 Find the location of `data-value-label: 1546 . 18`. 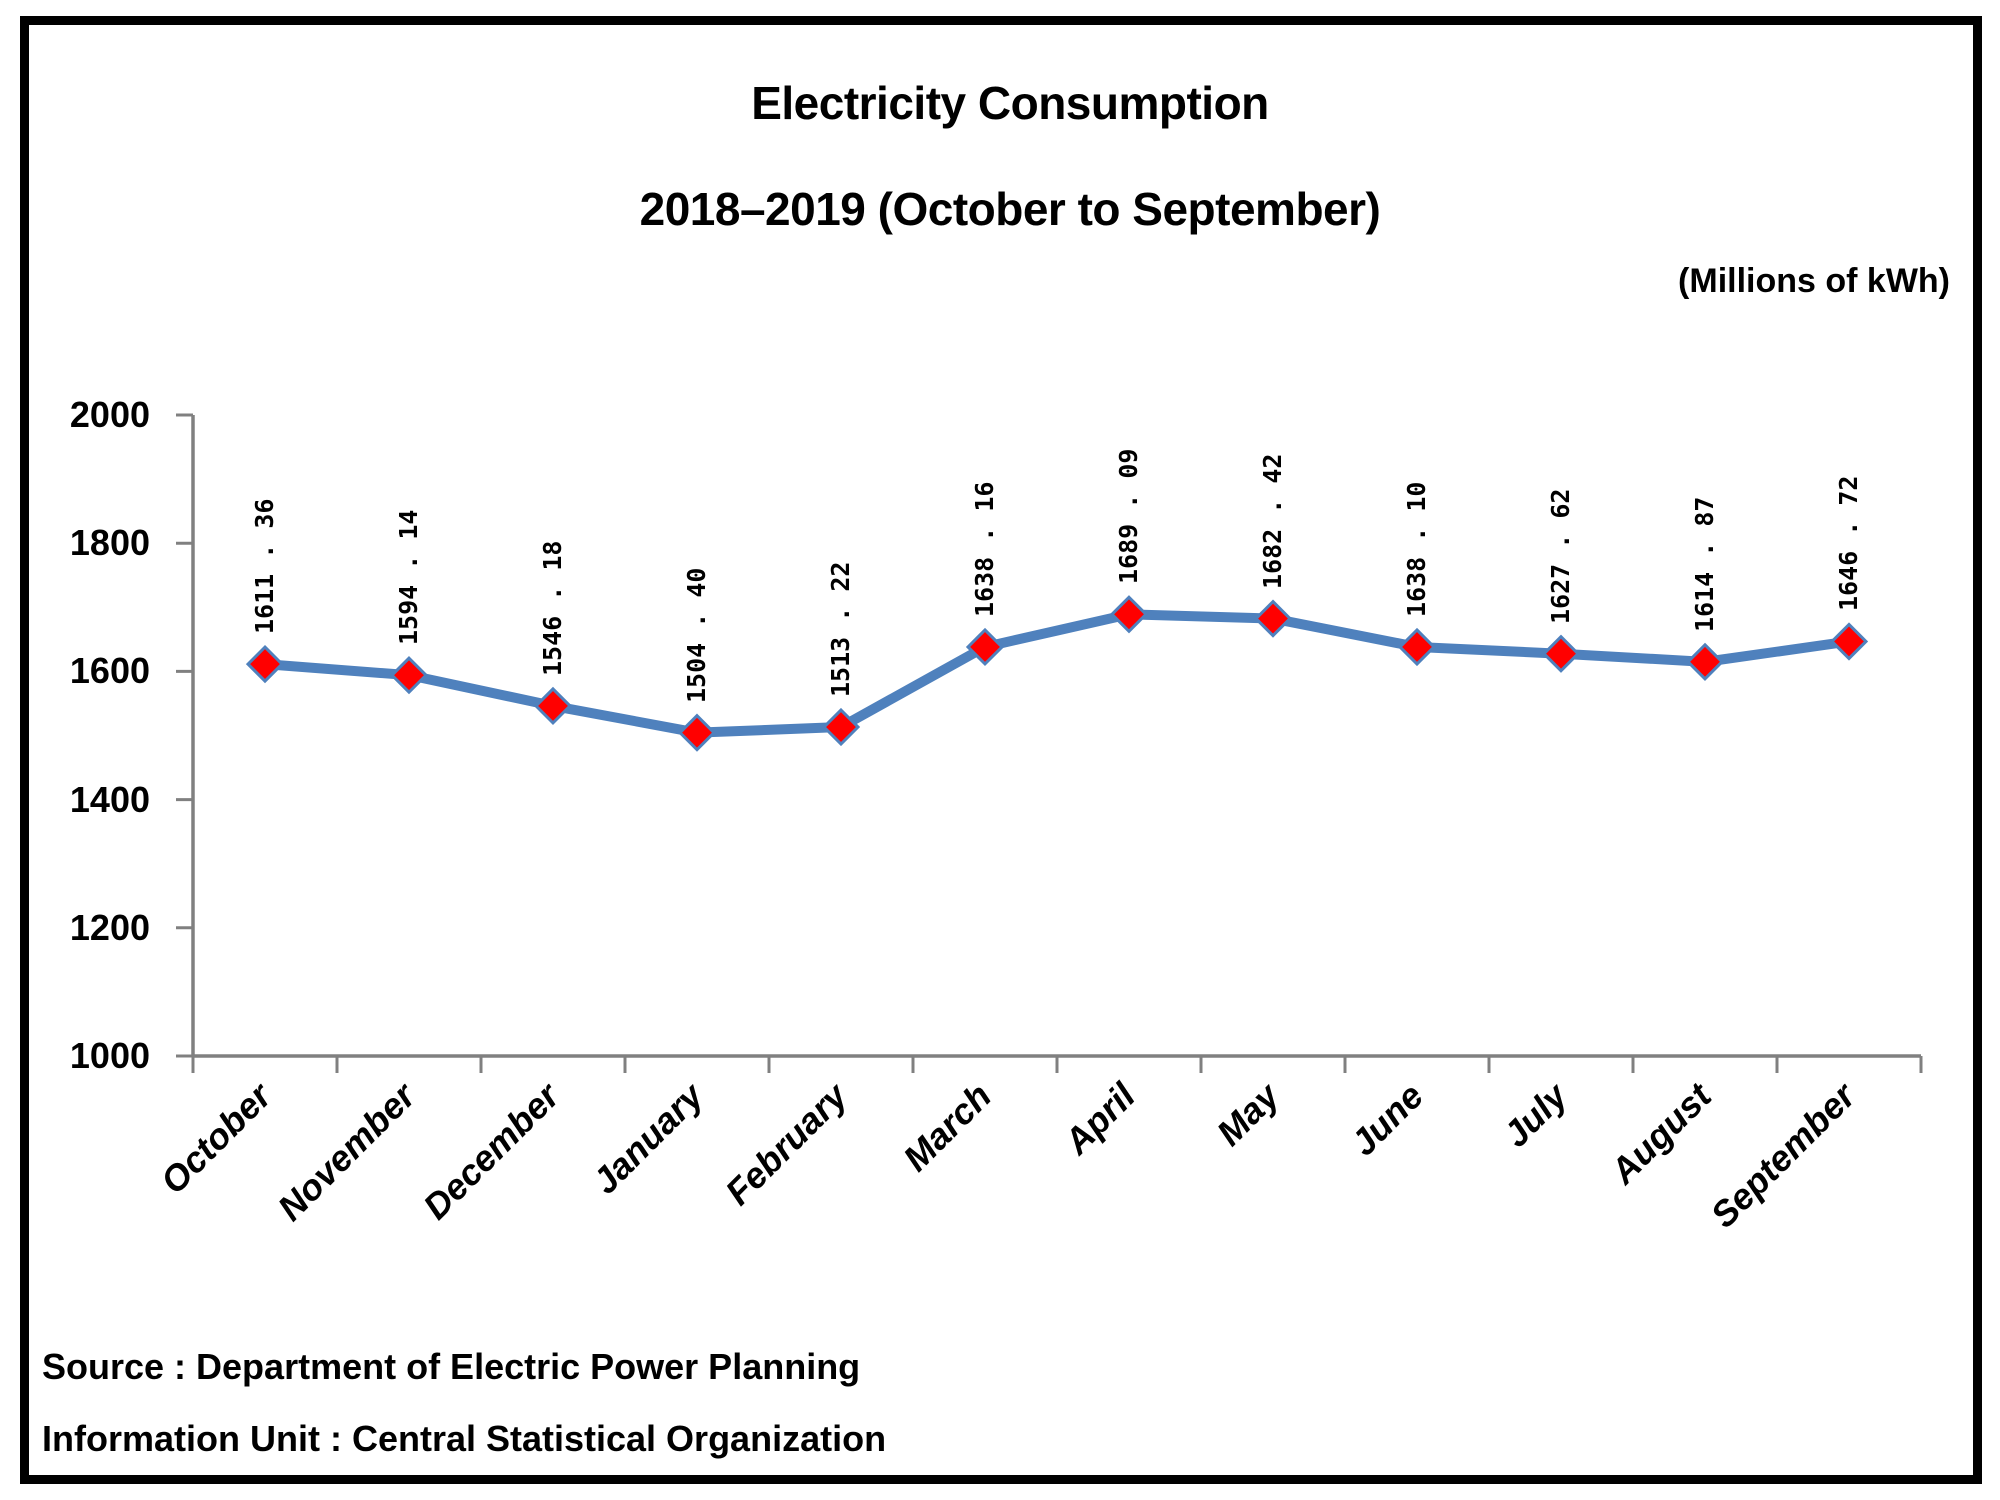

data-value-label: 1546 . 18 is located at coordinates (552, 608).